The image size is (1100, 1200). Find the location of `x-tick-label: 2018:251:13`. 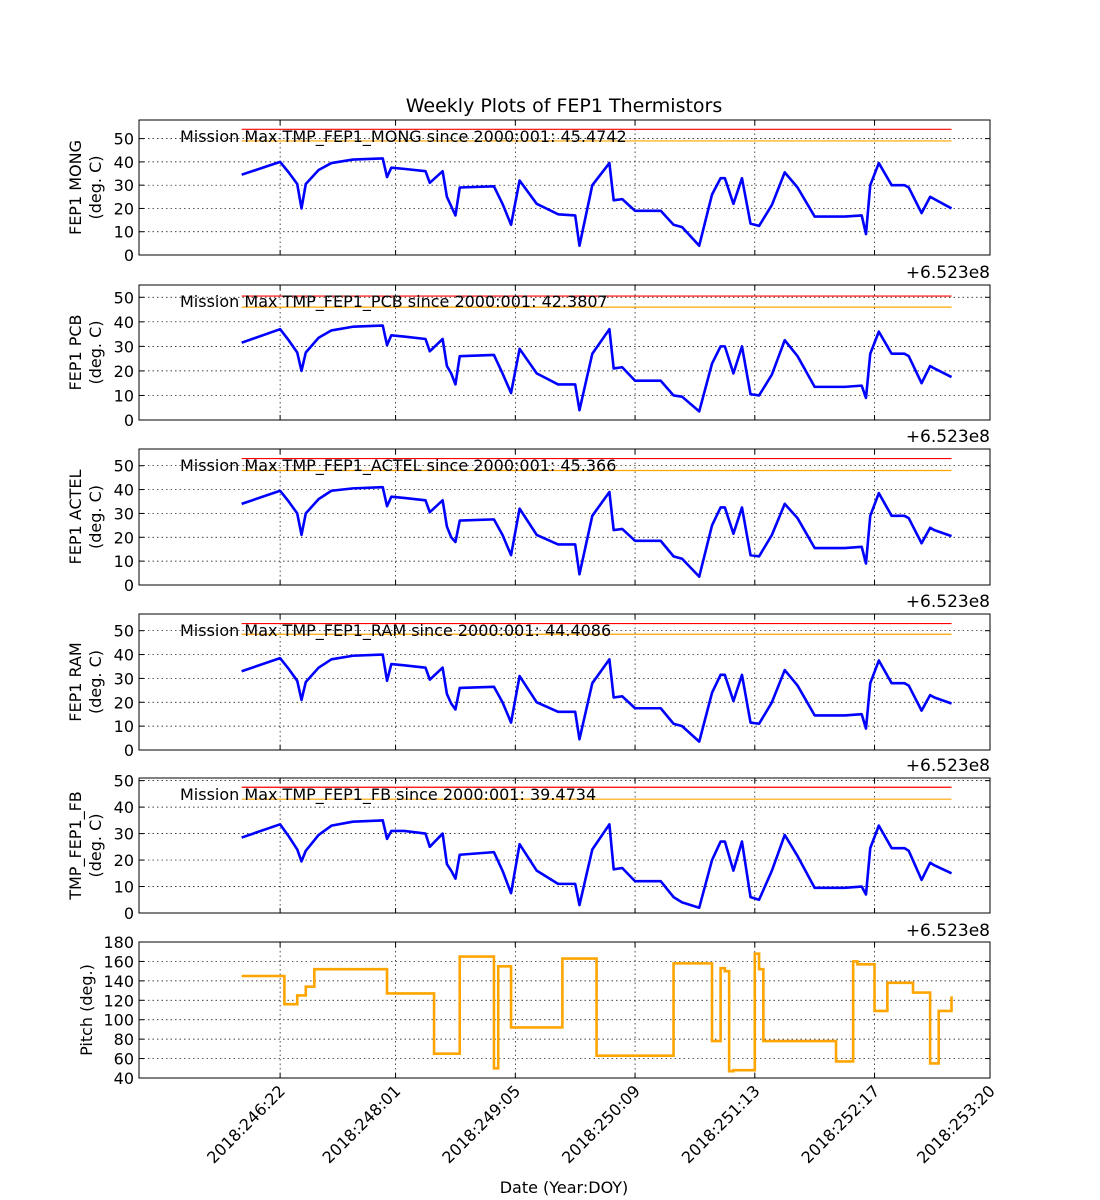

x-tick-label: 2018:251:13 is located at coordinates (721, 1124).